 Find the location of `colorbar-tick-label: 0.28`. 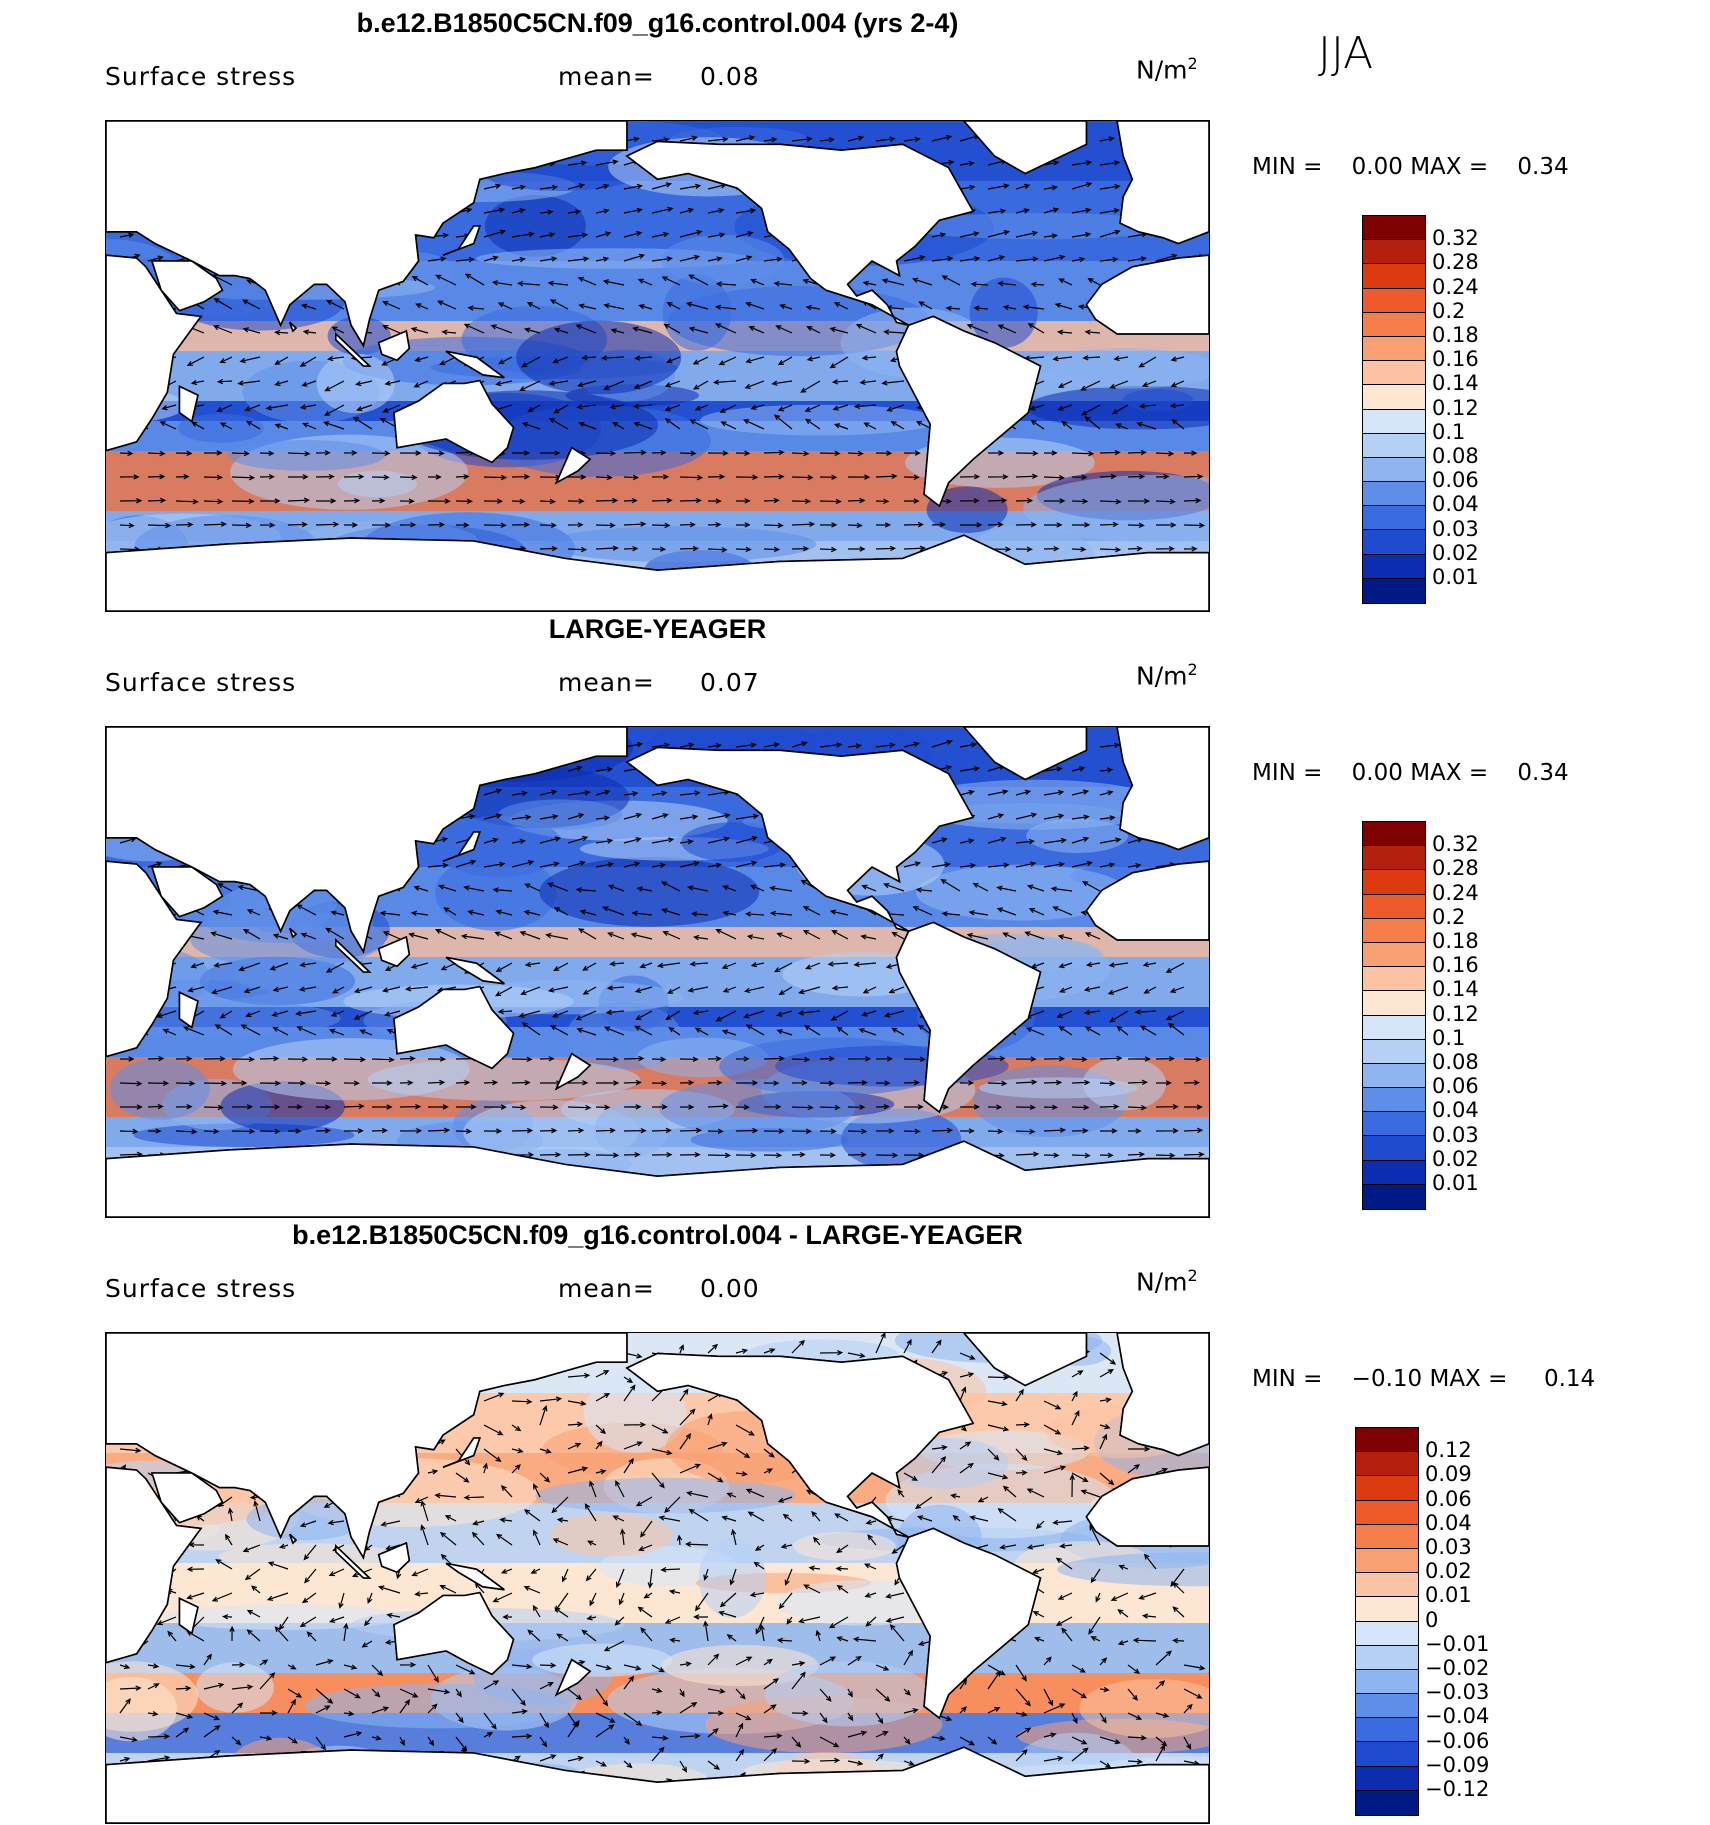

colorbar-tick-label: 0.28 is located at coordinates (1455, 868).